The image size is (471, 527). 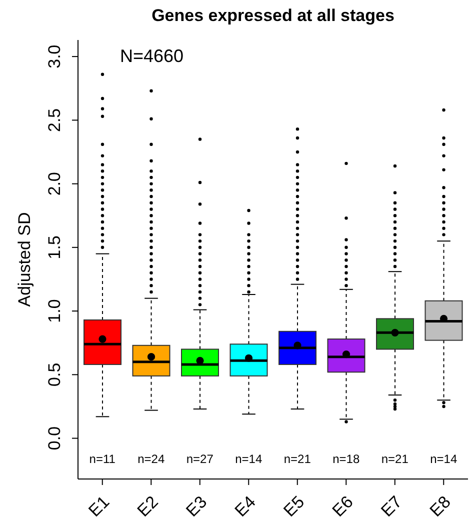 I want to click on x-tick-label: E3, so click(x=196, y=506).